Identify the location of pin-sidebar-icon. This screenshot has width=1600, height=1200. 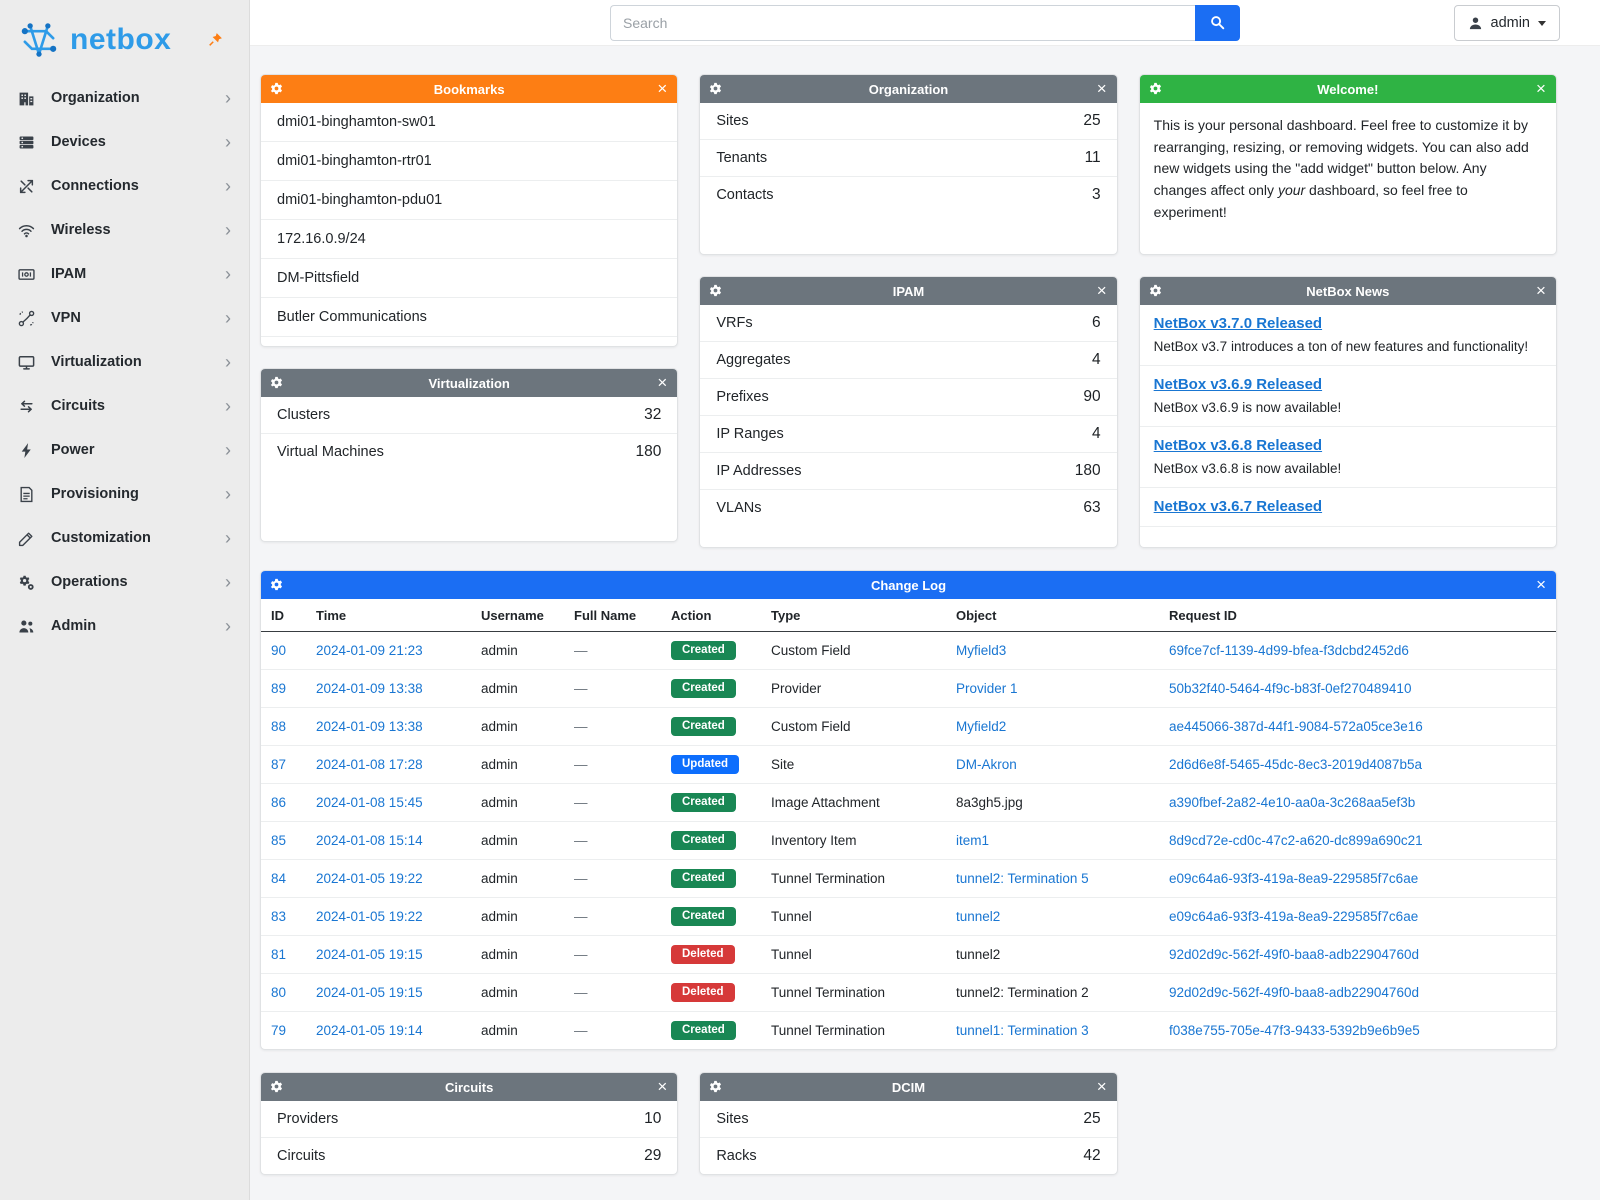
(215, 41).